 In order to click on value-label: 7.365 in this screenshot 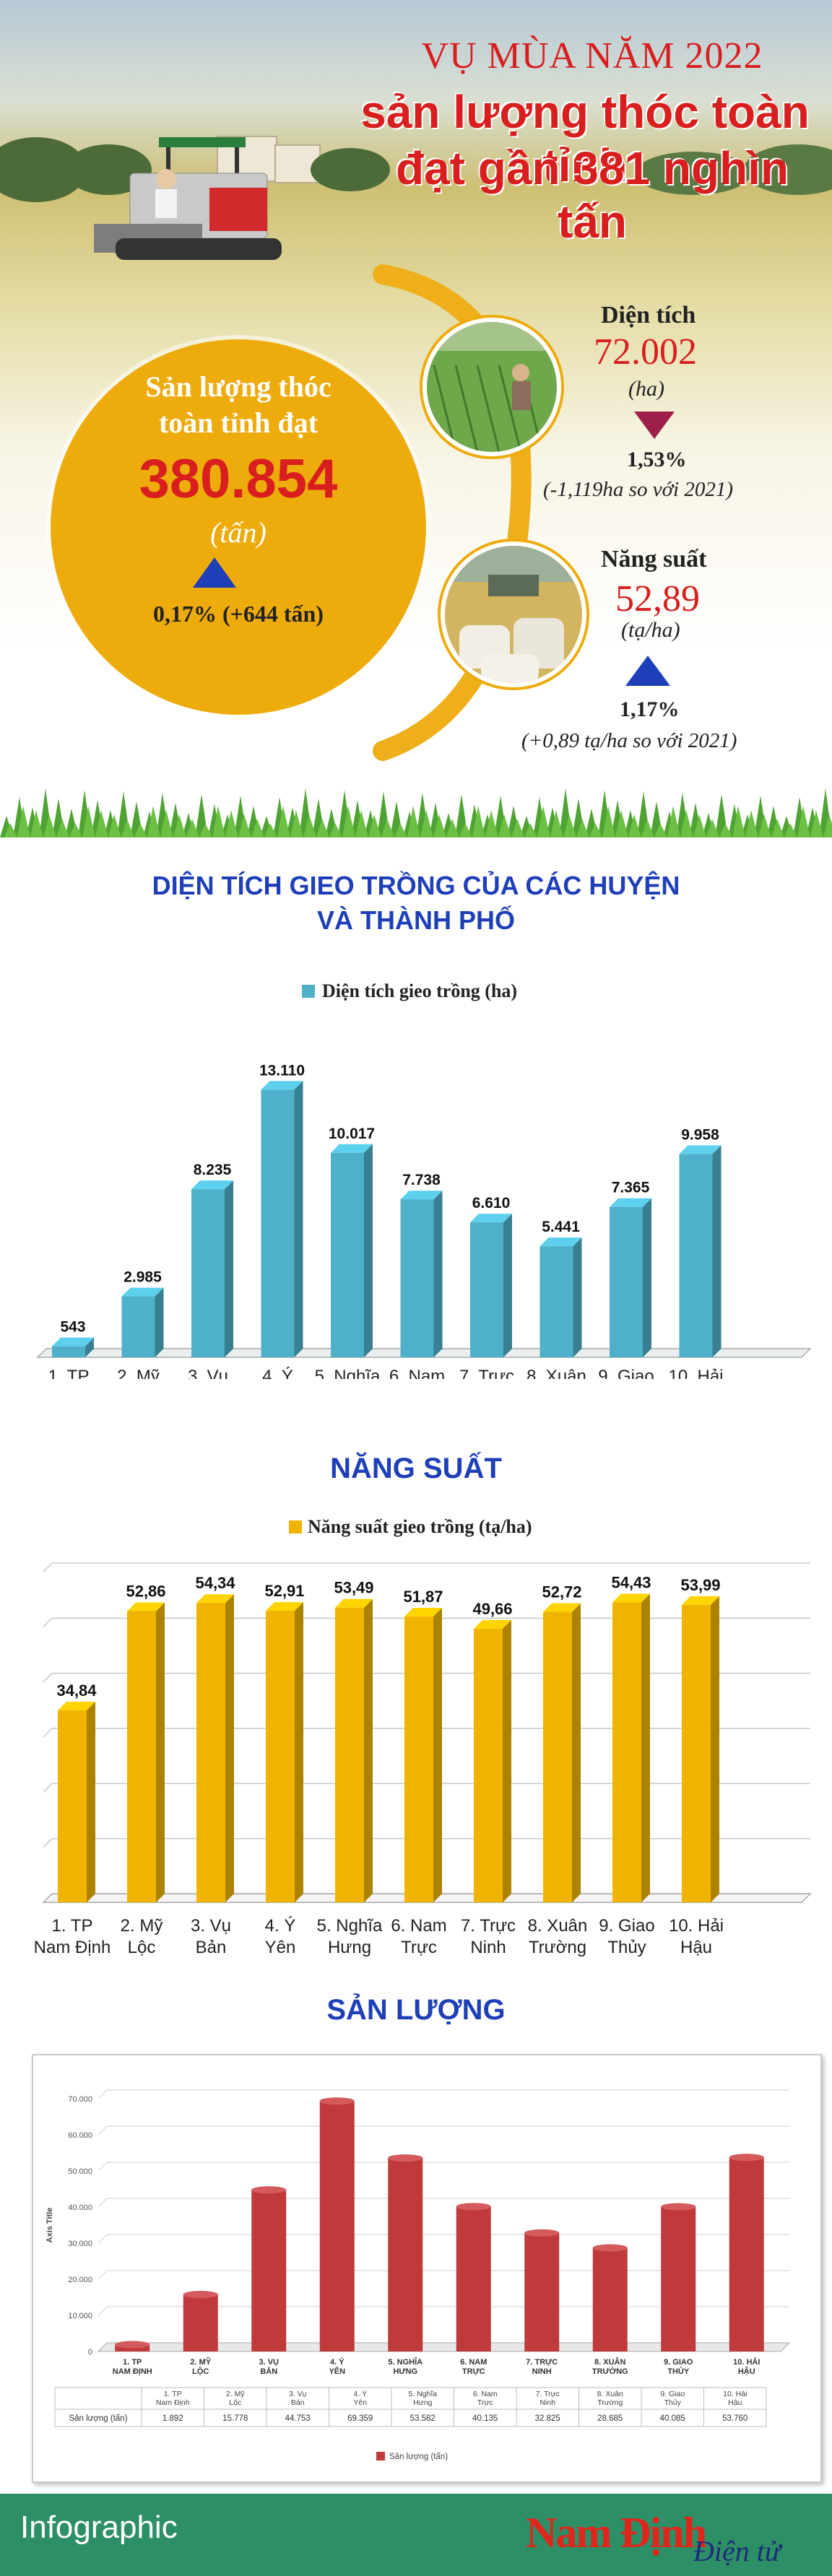, I will do `click(631, 1188)`.